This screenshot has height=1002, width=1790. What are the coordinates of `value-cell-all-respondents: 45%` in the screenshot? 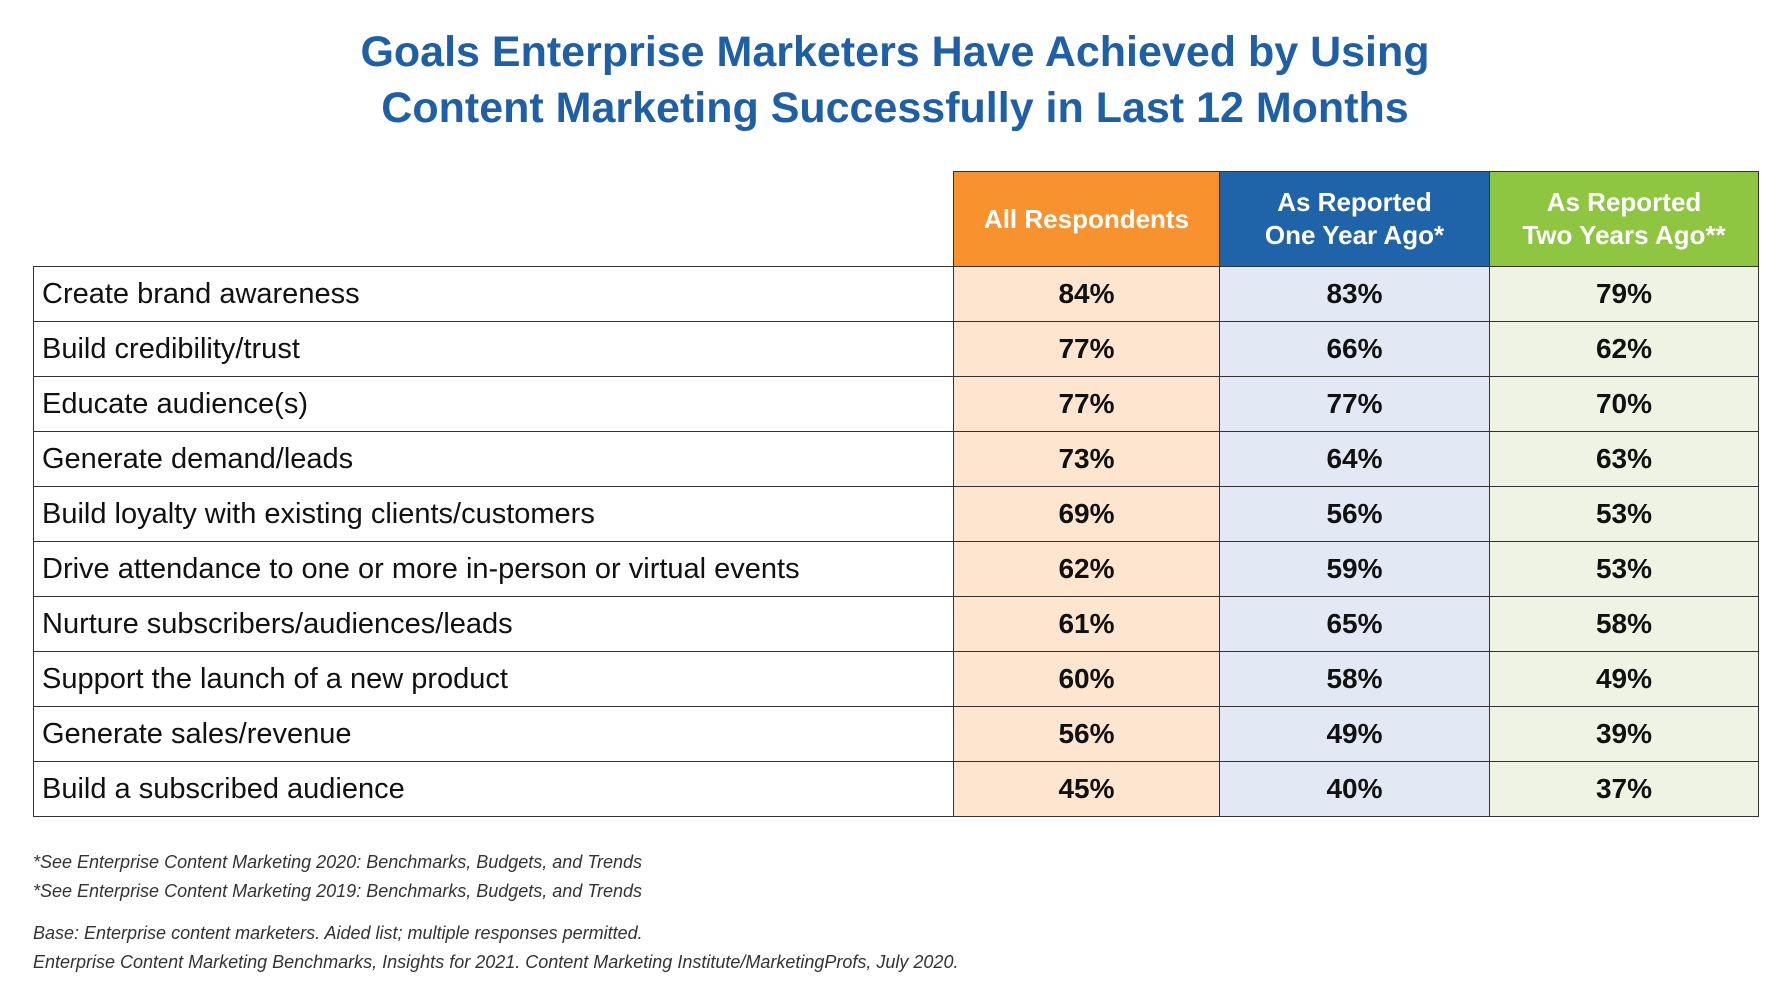 It's located at (1086, 789).